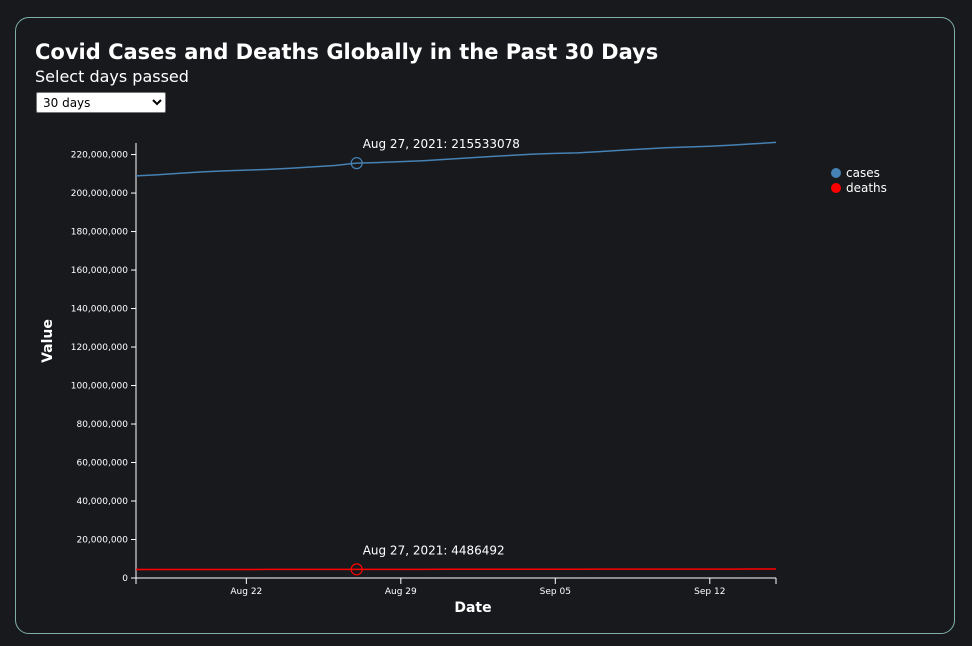  What do you see at coordinates (112, 76) in the screenshot?
I see `select-days-label: Select days passed` at bounding box center [112, 76].